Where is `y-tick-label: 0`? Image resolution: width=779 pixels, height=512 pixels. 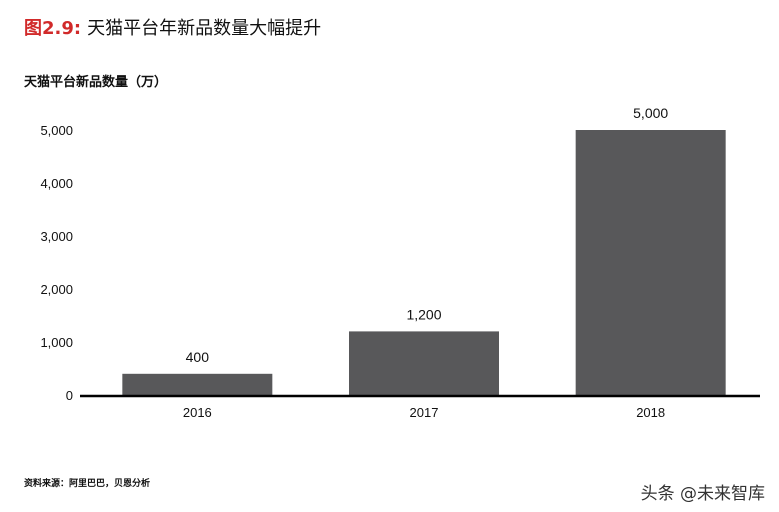 y-tick-label: 0 is located at coordinates (69, 395).